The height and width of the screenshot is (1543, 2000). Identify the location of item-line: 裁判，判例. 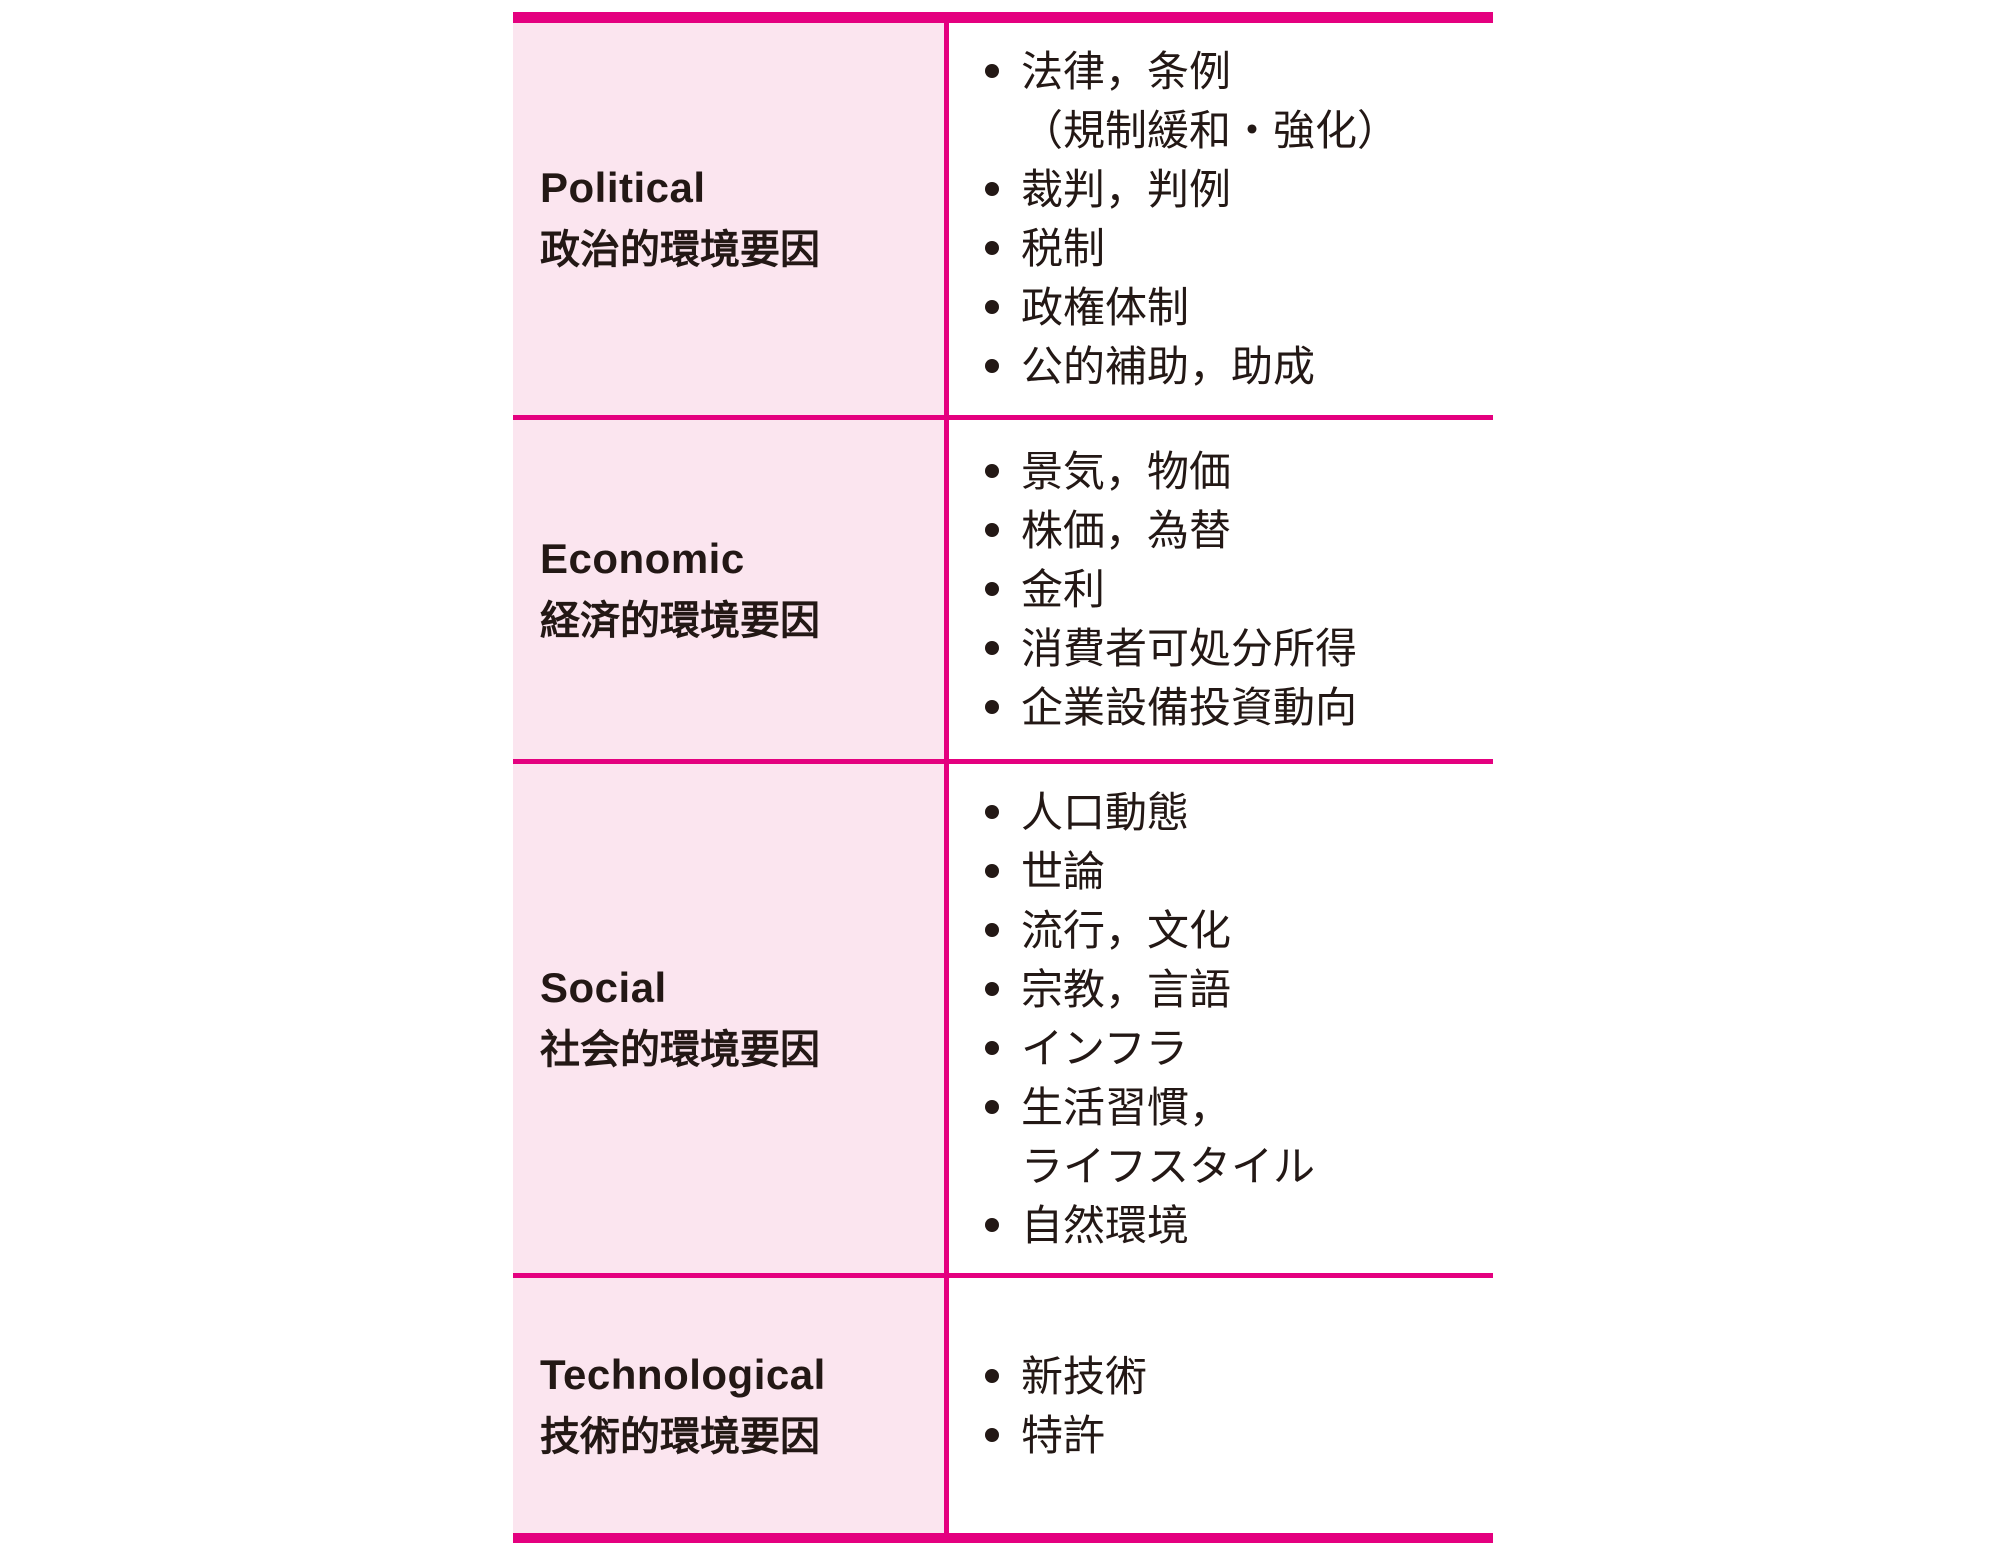
(1126, 189).